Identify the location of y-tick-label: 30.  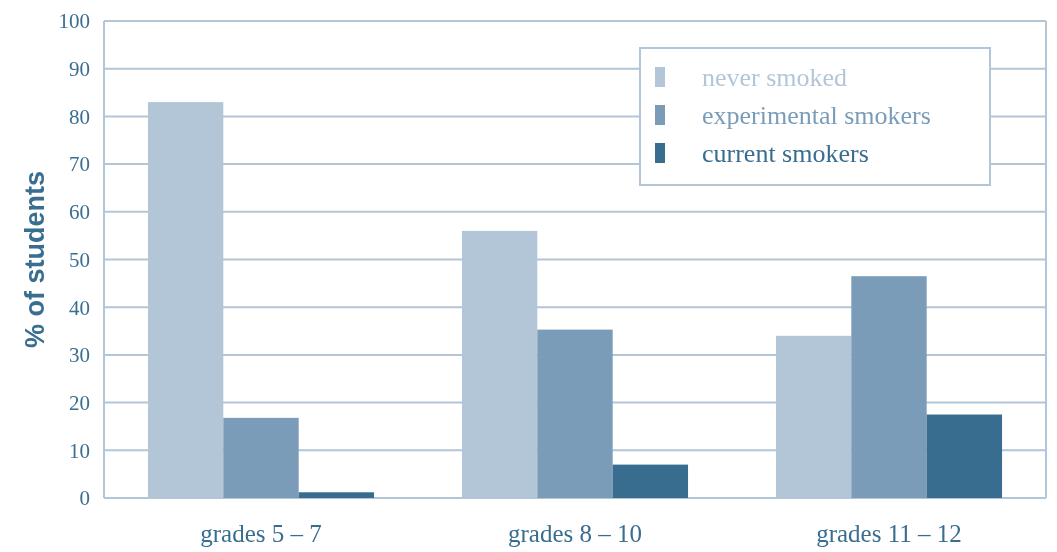
(79, 355).